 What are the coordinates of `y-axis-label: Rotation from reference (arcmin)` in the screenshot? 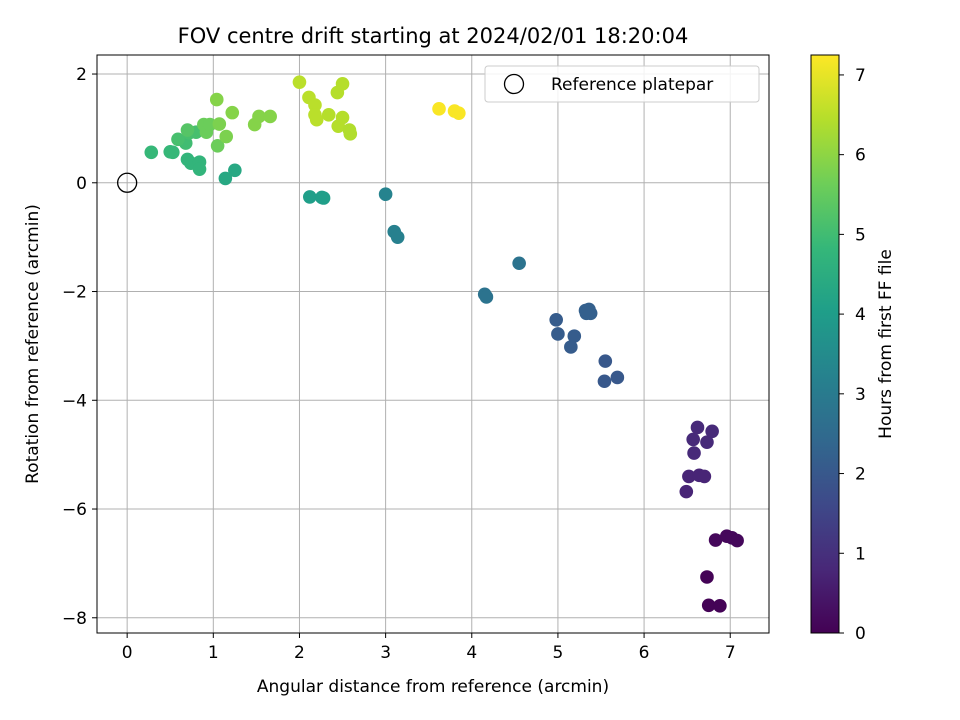 It's located at (33, 344).